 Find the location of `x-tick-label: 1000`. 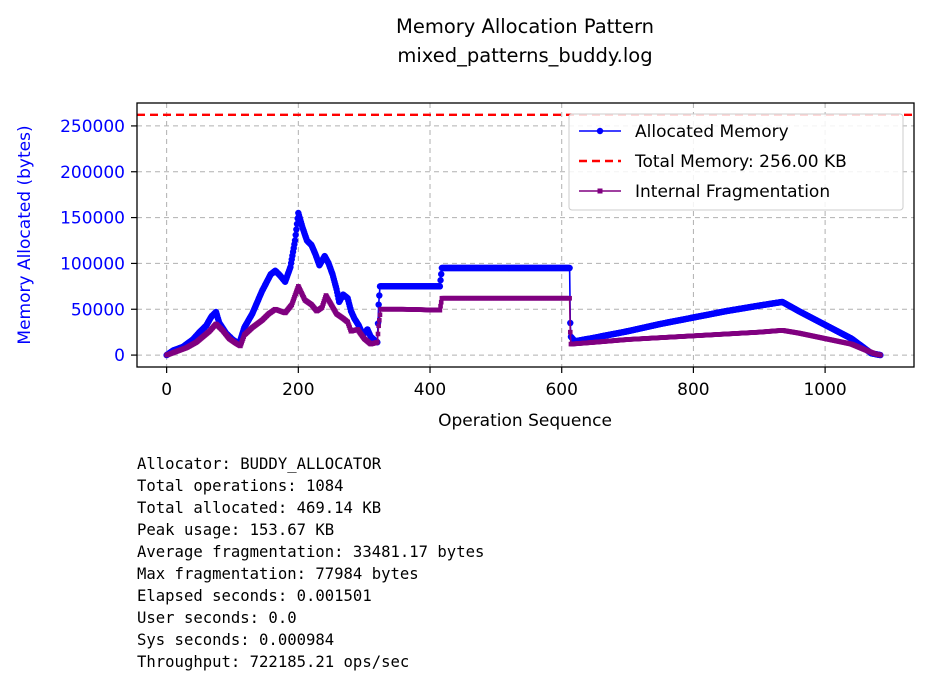

x-tick-label: 1000 is located at coordinates (824, 390).